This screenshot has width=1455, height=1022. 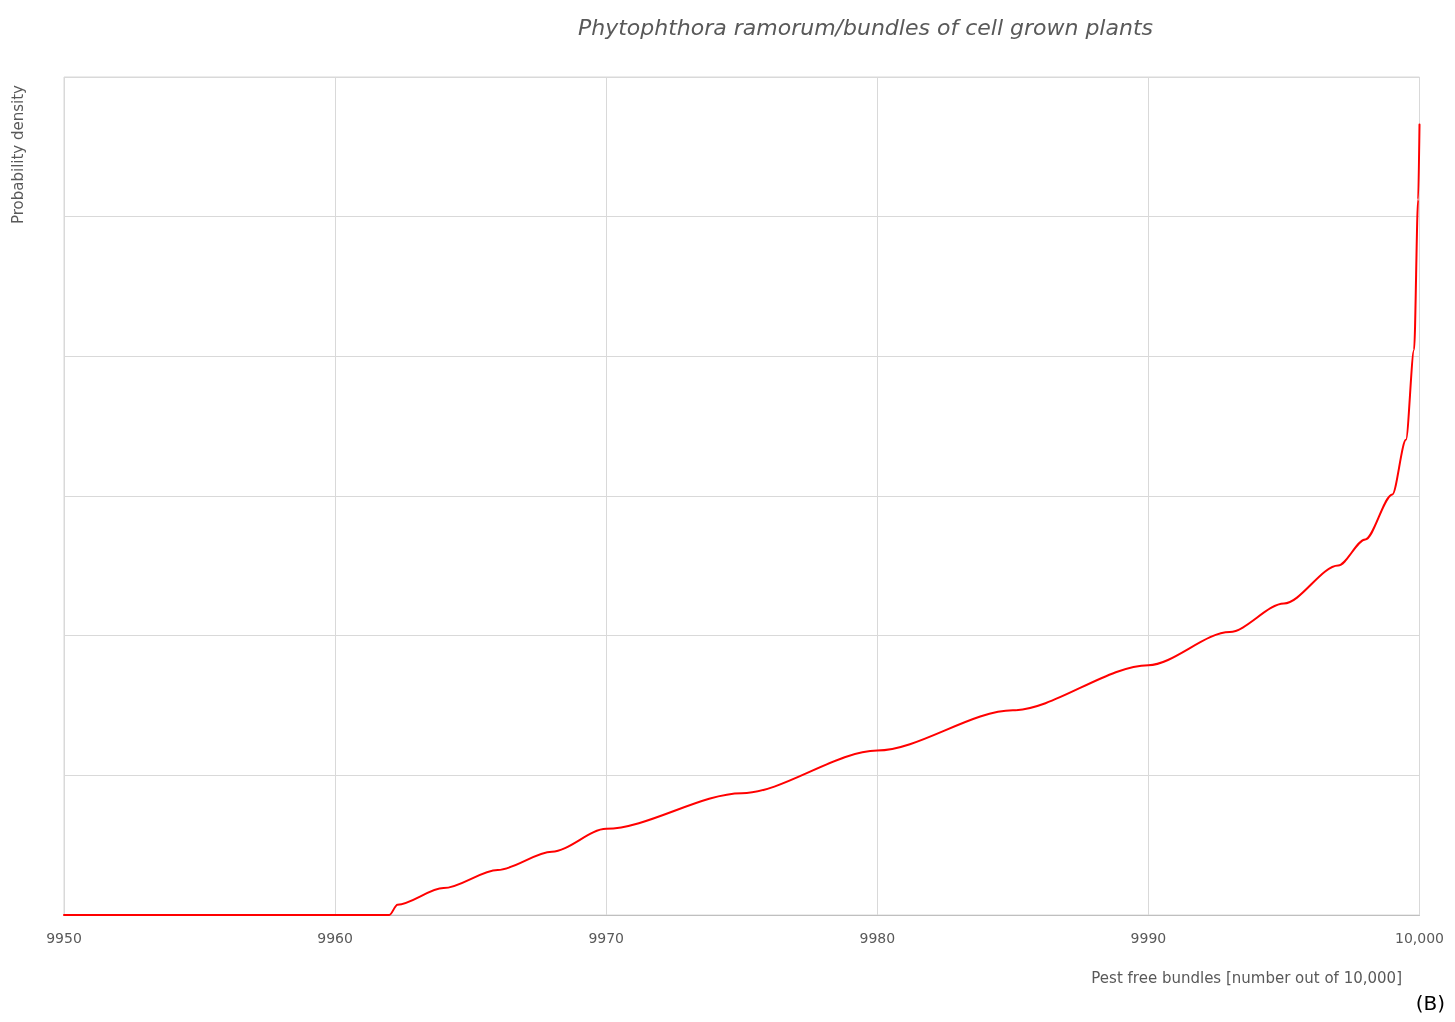 I want to click on x-tick-label: 9960, so click(x=335, y=938).